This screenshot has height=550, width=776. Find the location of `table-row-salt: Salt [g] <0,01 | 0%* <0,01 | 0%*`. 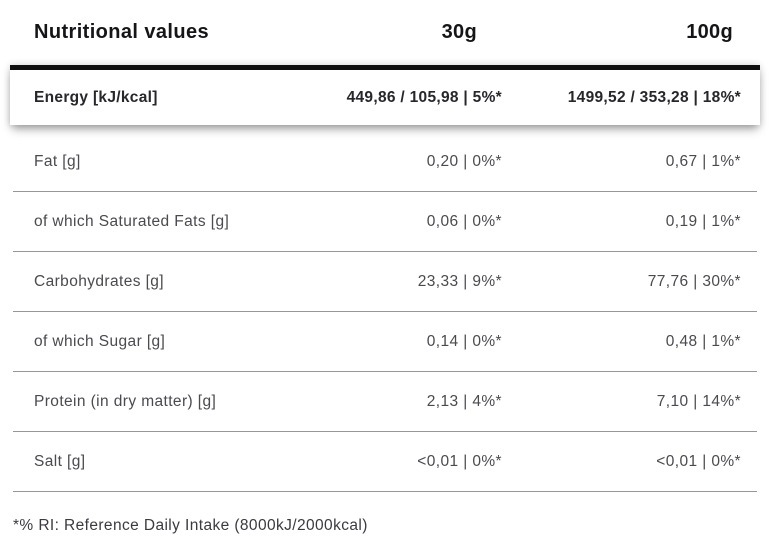

table-row-salt: Salt [g] <0,01 | 0%* <0,01 | 0%* is located at coordinates (385, 462).